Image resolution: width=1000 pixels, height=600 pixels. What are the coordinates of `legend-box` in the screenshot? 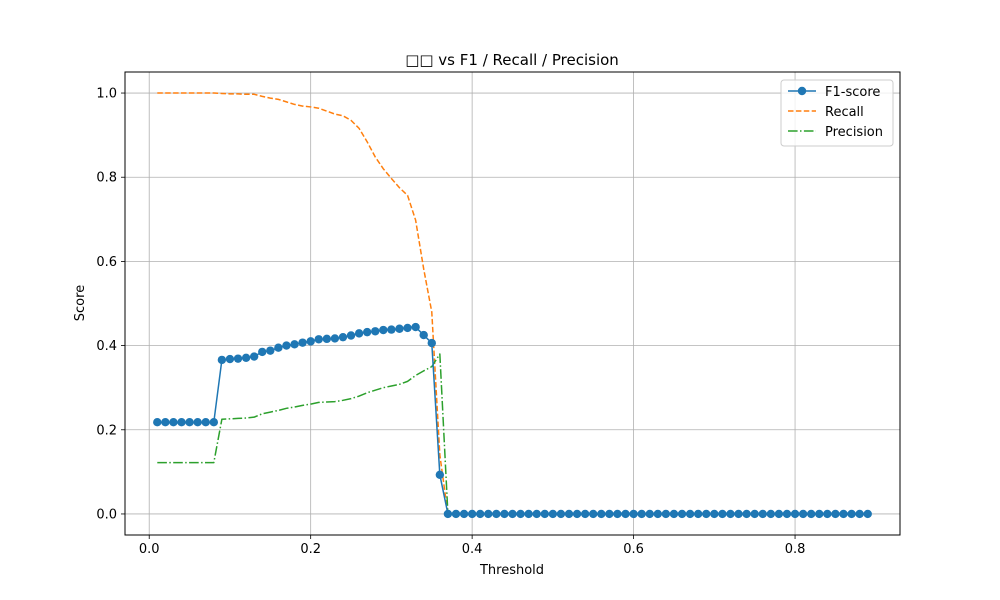 It's located at (837, 113).